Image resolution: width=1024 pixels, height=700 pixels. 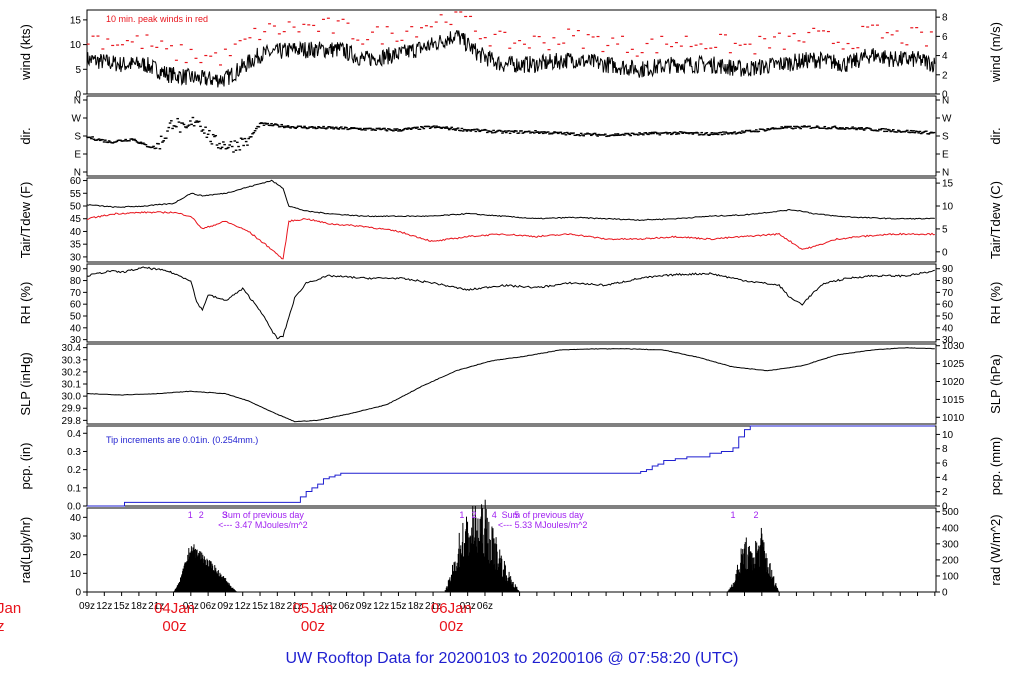 I want to click on wind-kts-axis-tick-label: 15, so click(x=76, y=20).